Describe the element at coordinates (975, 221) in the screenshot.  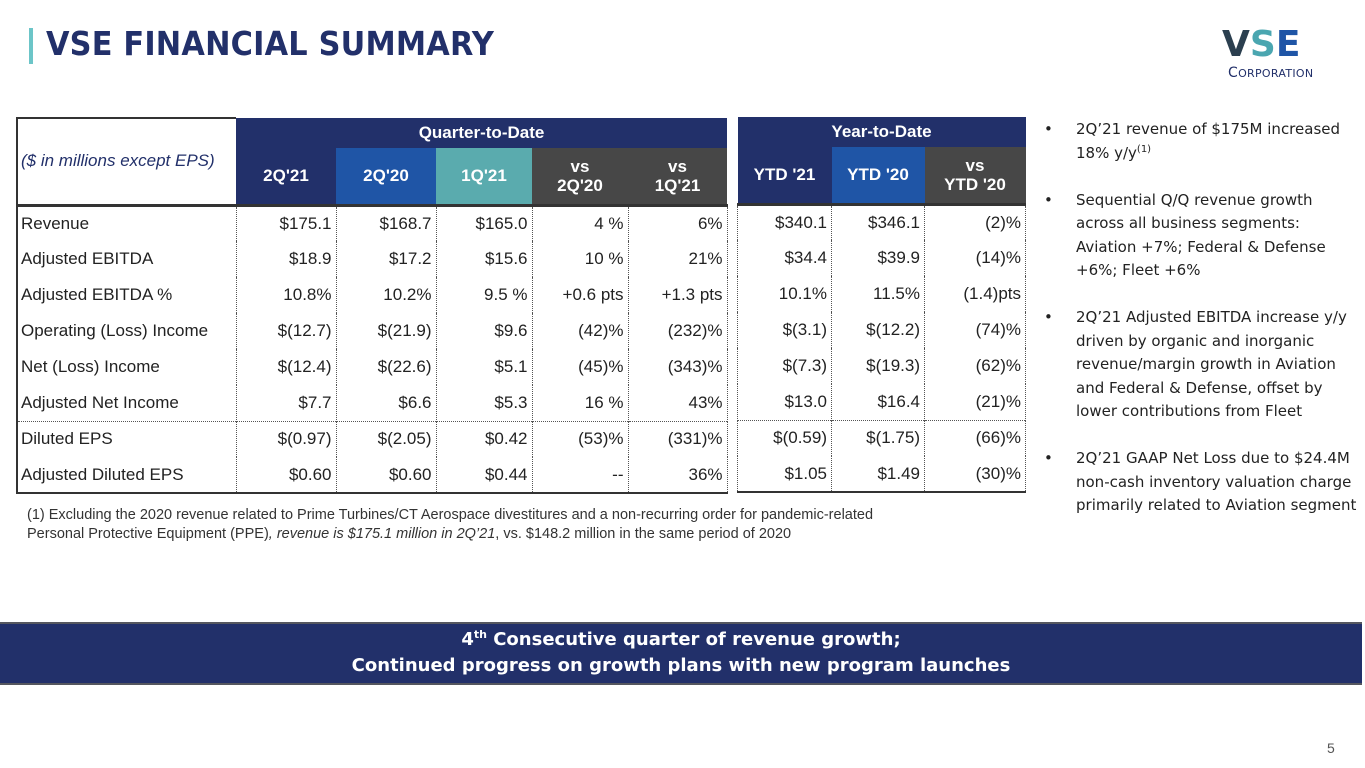
I see `cell-value: (2)%` at that location.